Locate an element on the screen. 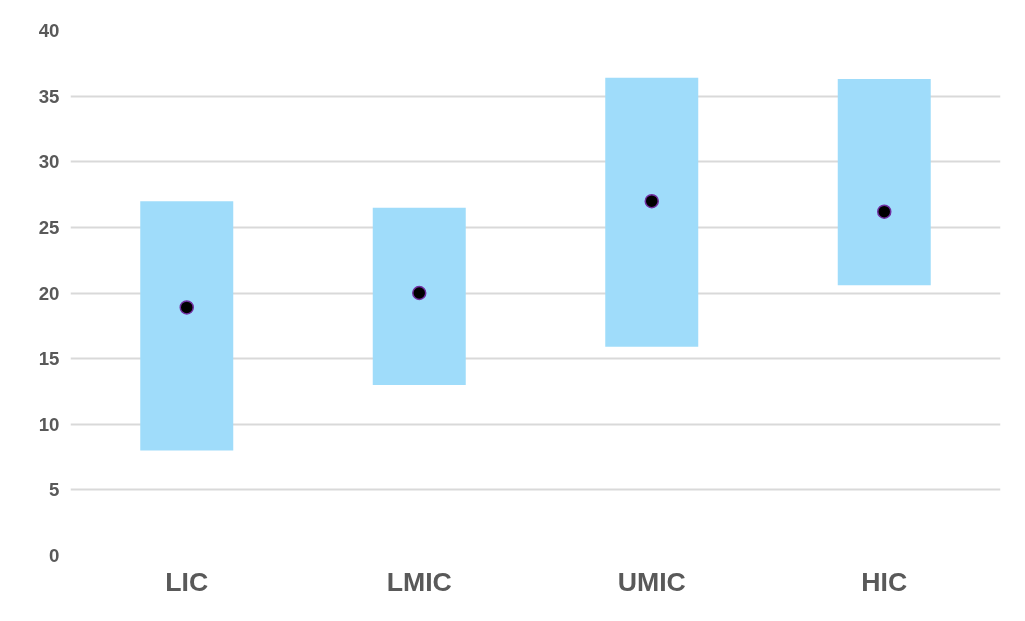 Image resolution: width=1025 pixels, height=621 pixels. x-tick-label: LMIC is located at coordinates (419, 581).